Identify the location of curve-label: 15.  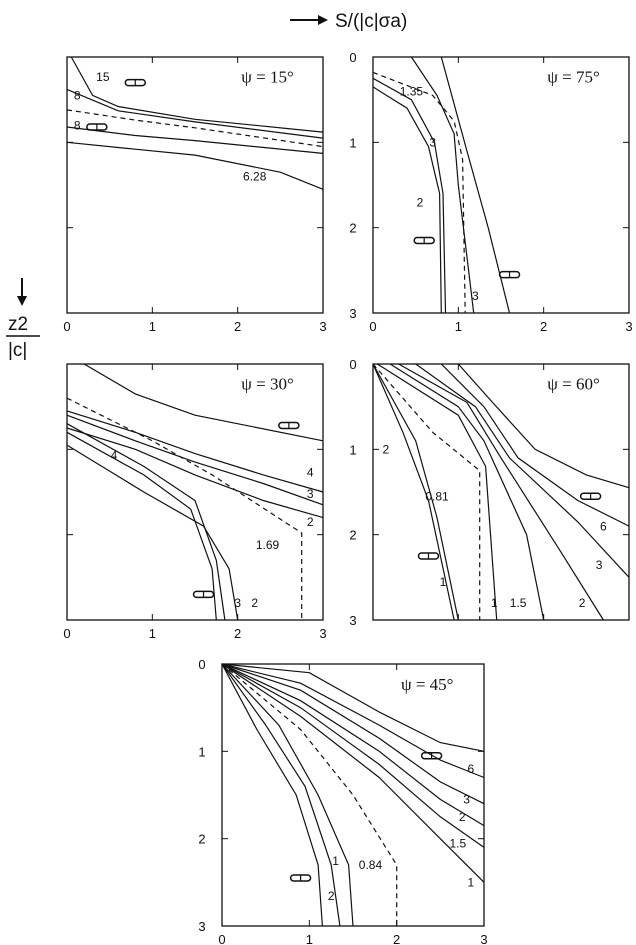
(103, 77).